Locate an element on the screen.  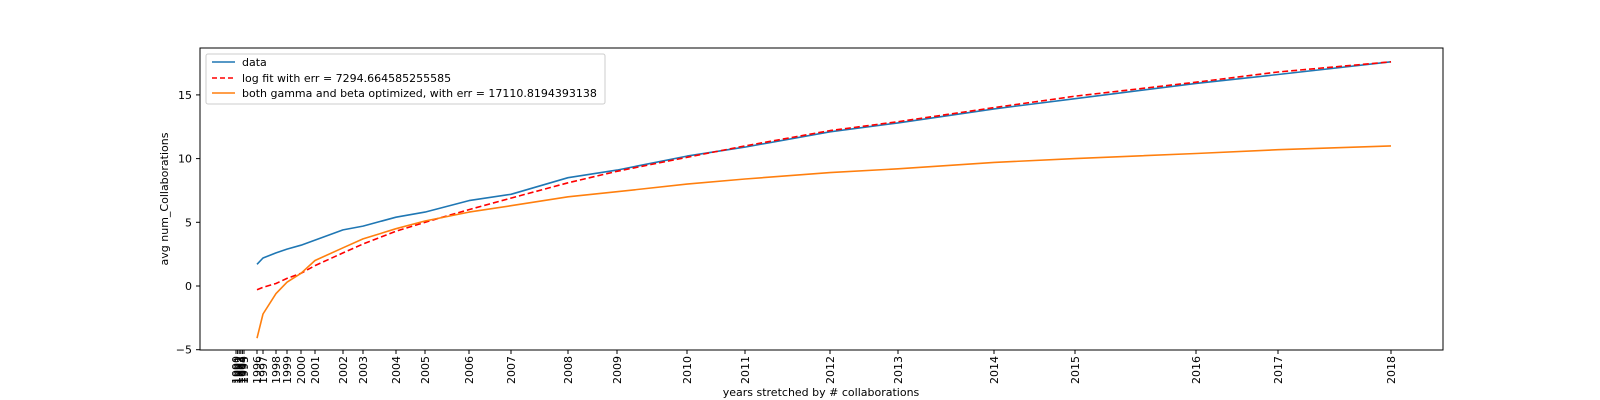
x-tick-label: 2013 is located at coordinates (898, 370).